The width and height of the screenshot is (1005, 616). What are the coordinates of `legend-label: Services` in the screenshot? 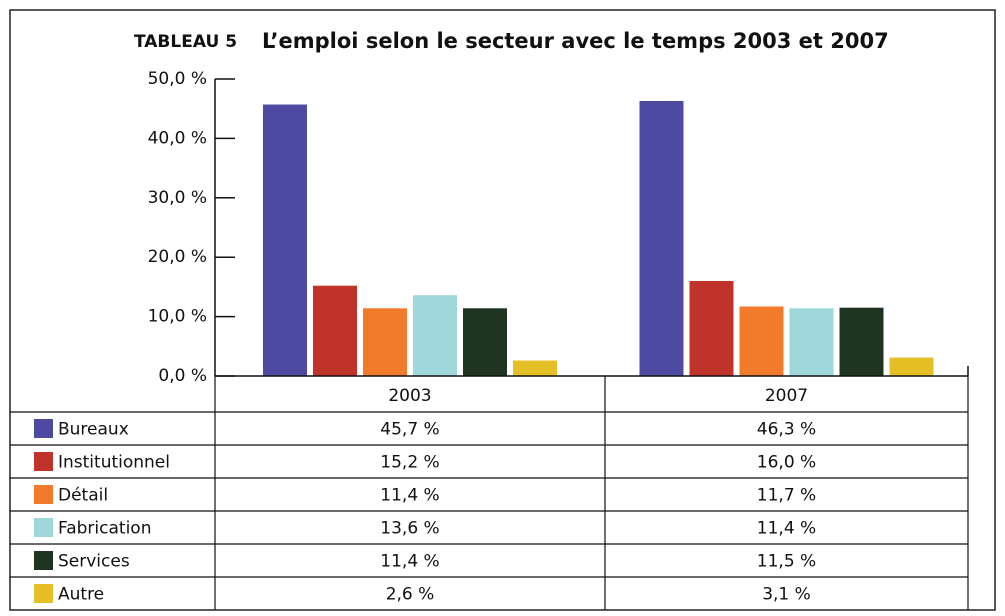 It's located at (94, 562).